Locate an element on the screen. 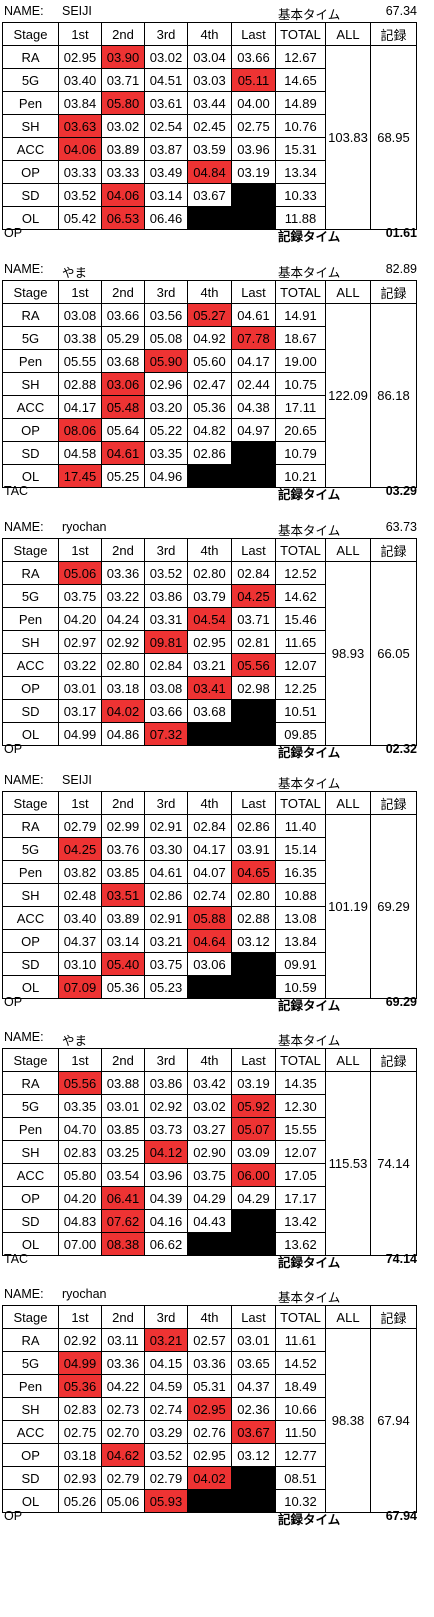 The image size is (434, 1617). time-cell: 03.96 is located at coordinates (166, 1175).